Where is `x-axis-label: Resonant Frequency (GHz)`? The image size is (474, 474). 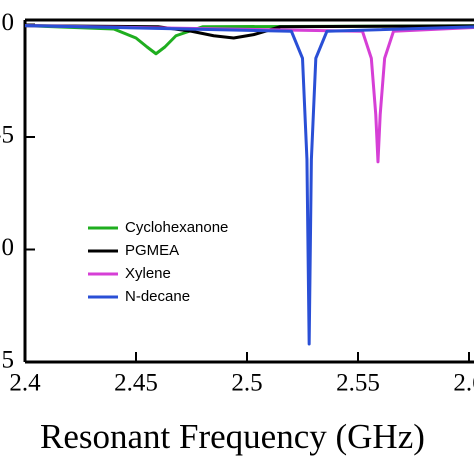 x-axis-label: Resonant Frequency (GHz) is located at coordinates (232, 436).